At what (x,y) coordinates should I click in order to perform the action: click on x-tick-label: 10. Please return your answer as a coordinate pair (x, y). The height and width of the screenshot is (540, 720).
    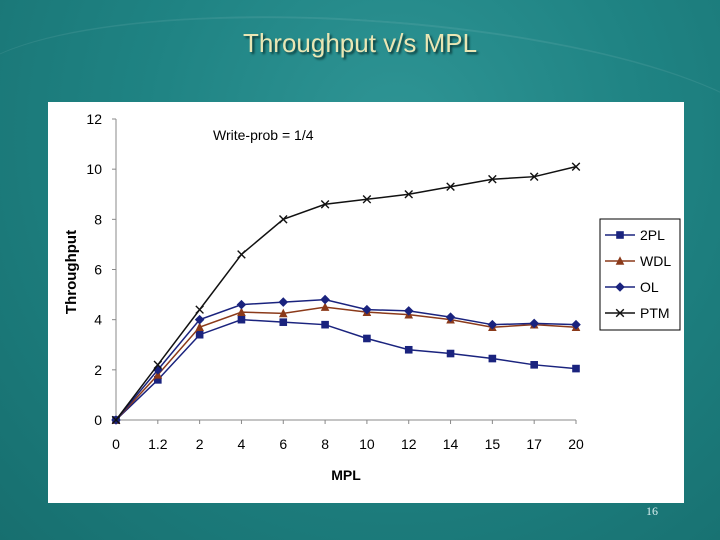
    Looking at the image, I should click on (367, 444).